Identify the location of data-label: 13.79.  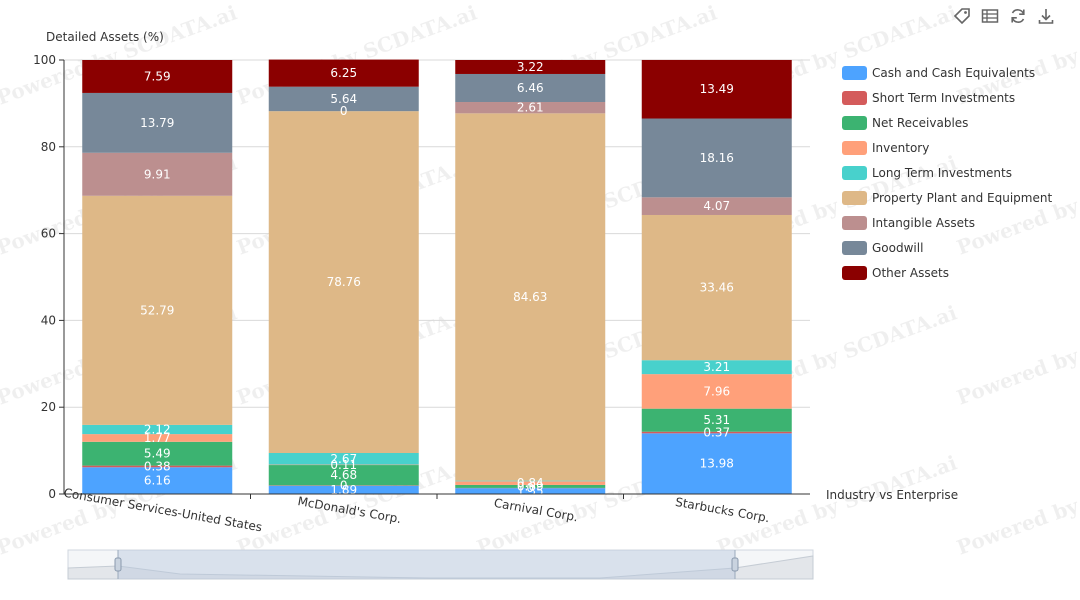
(157, 123).